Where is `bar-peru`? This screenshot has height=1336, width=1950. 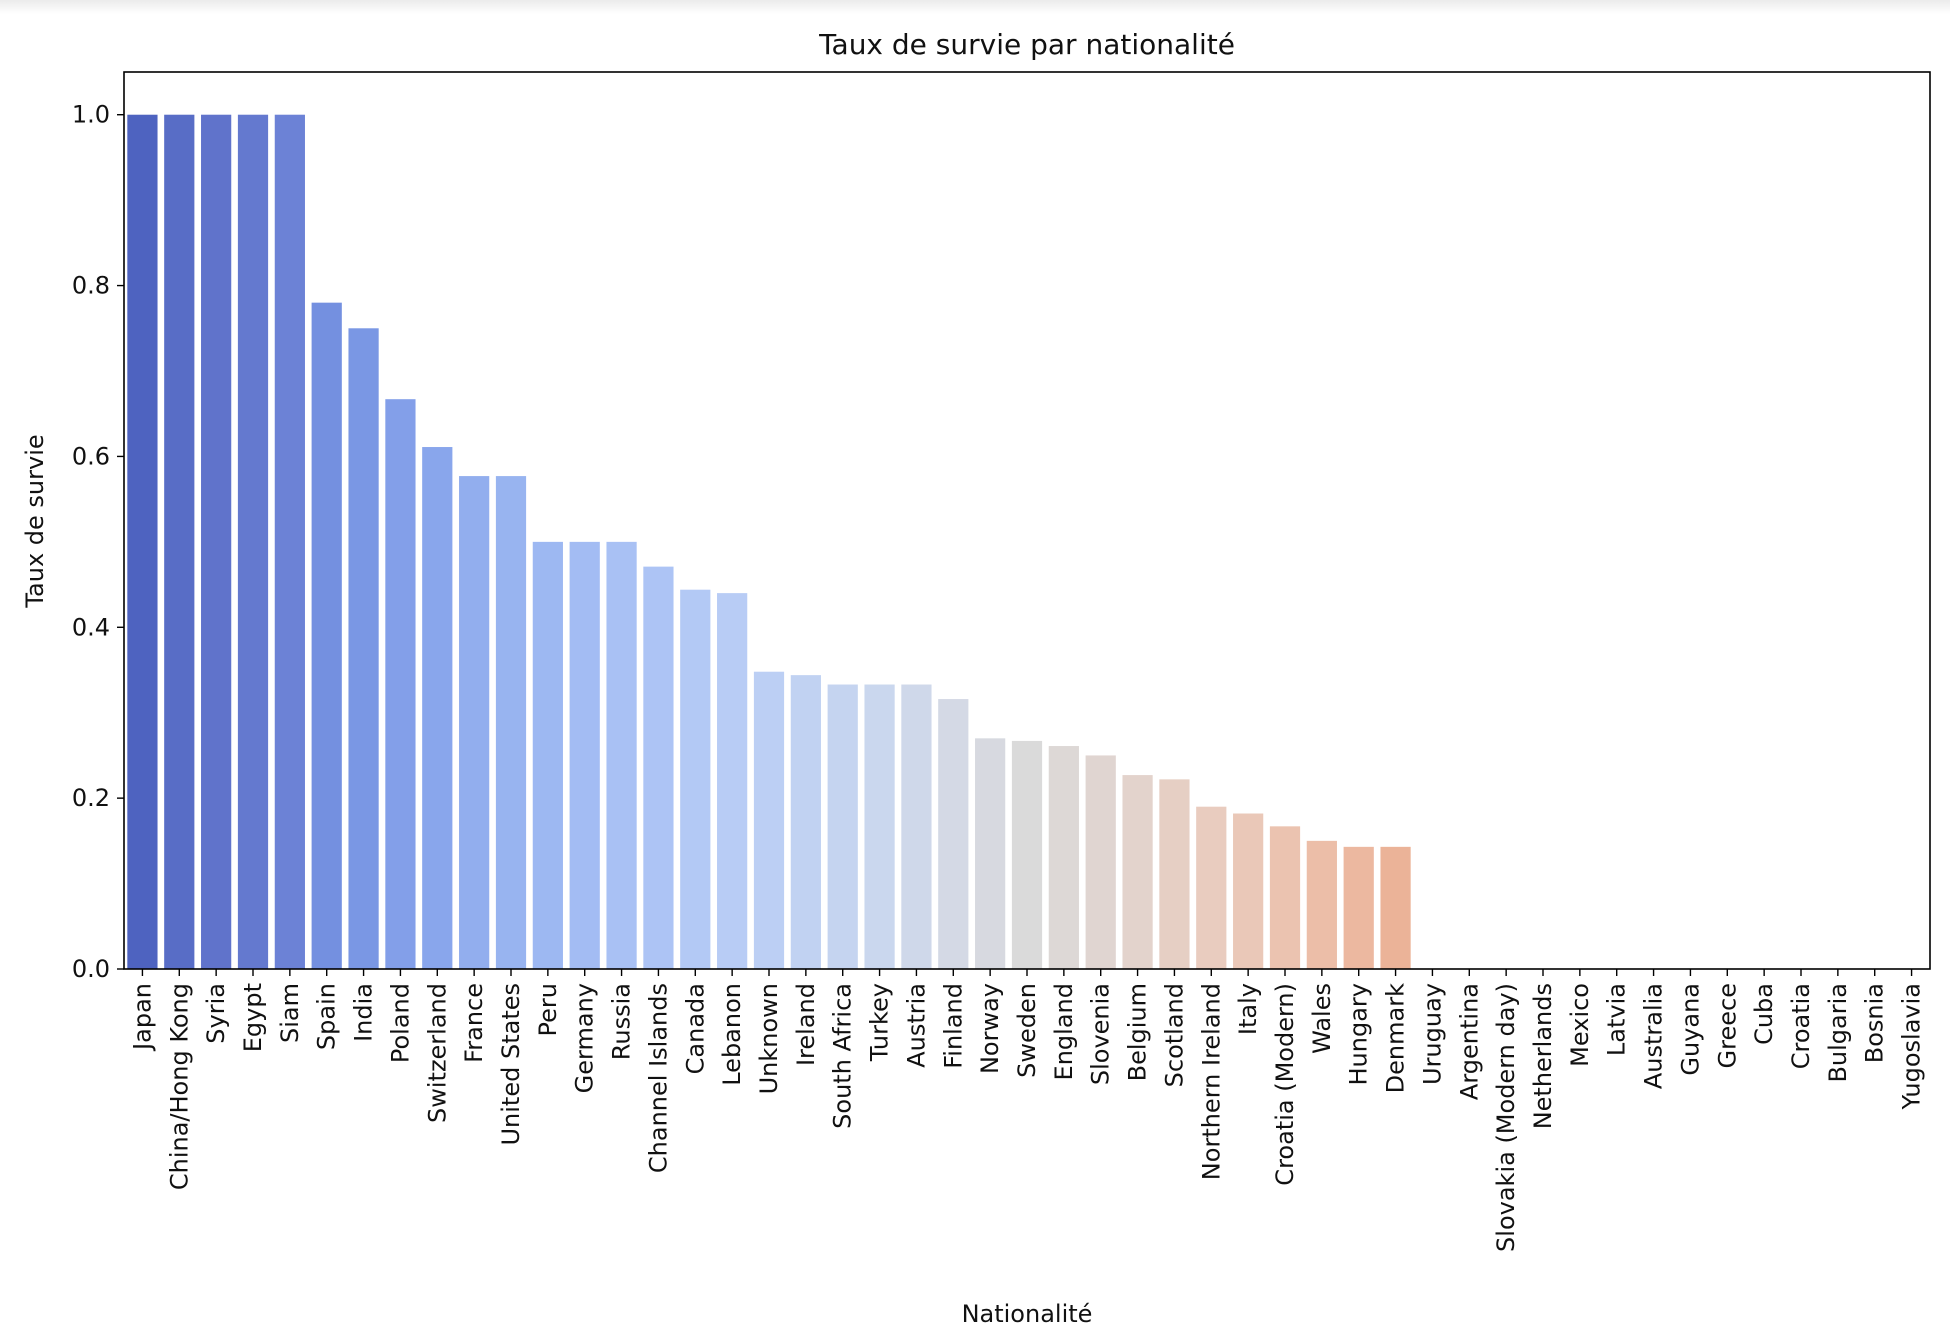 bar-peru is located at coordinates (547, 755).